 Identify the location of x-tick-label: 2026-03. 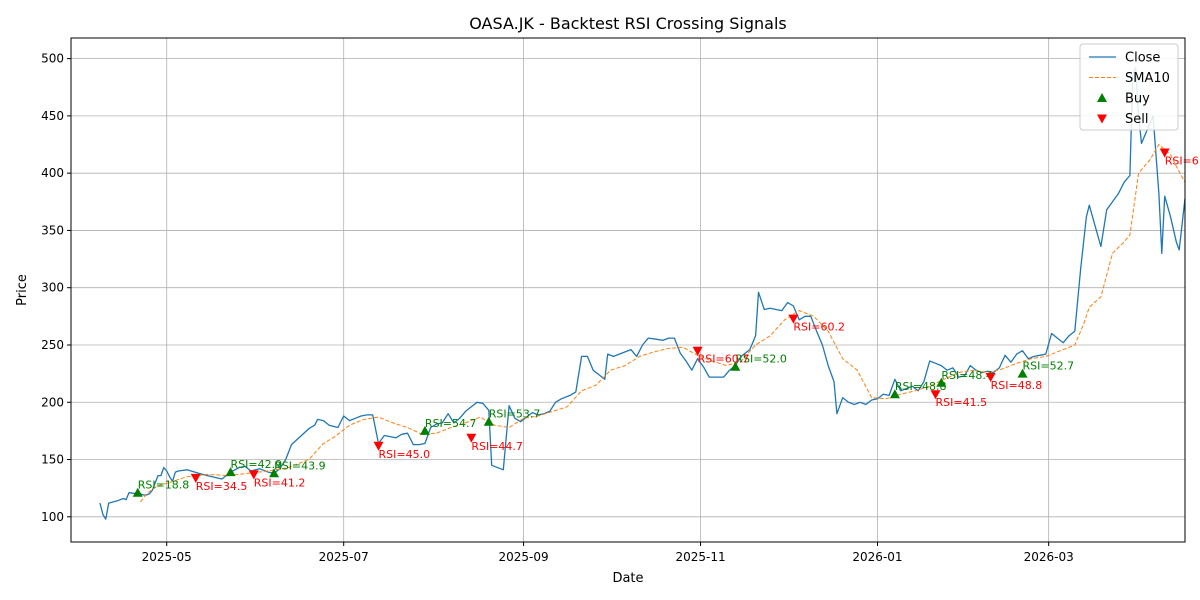
(1049, 557).